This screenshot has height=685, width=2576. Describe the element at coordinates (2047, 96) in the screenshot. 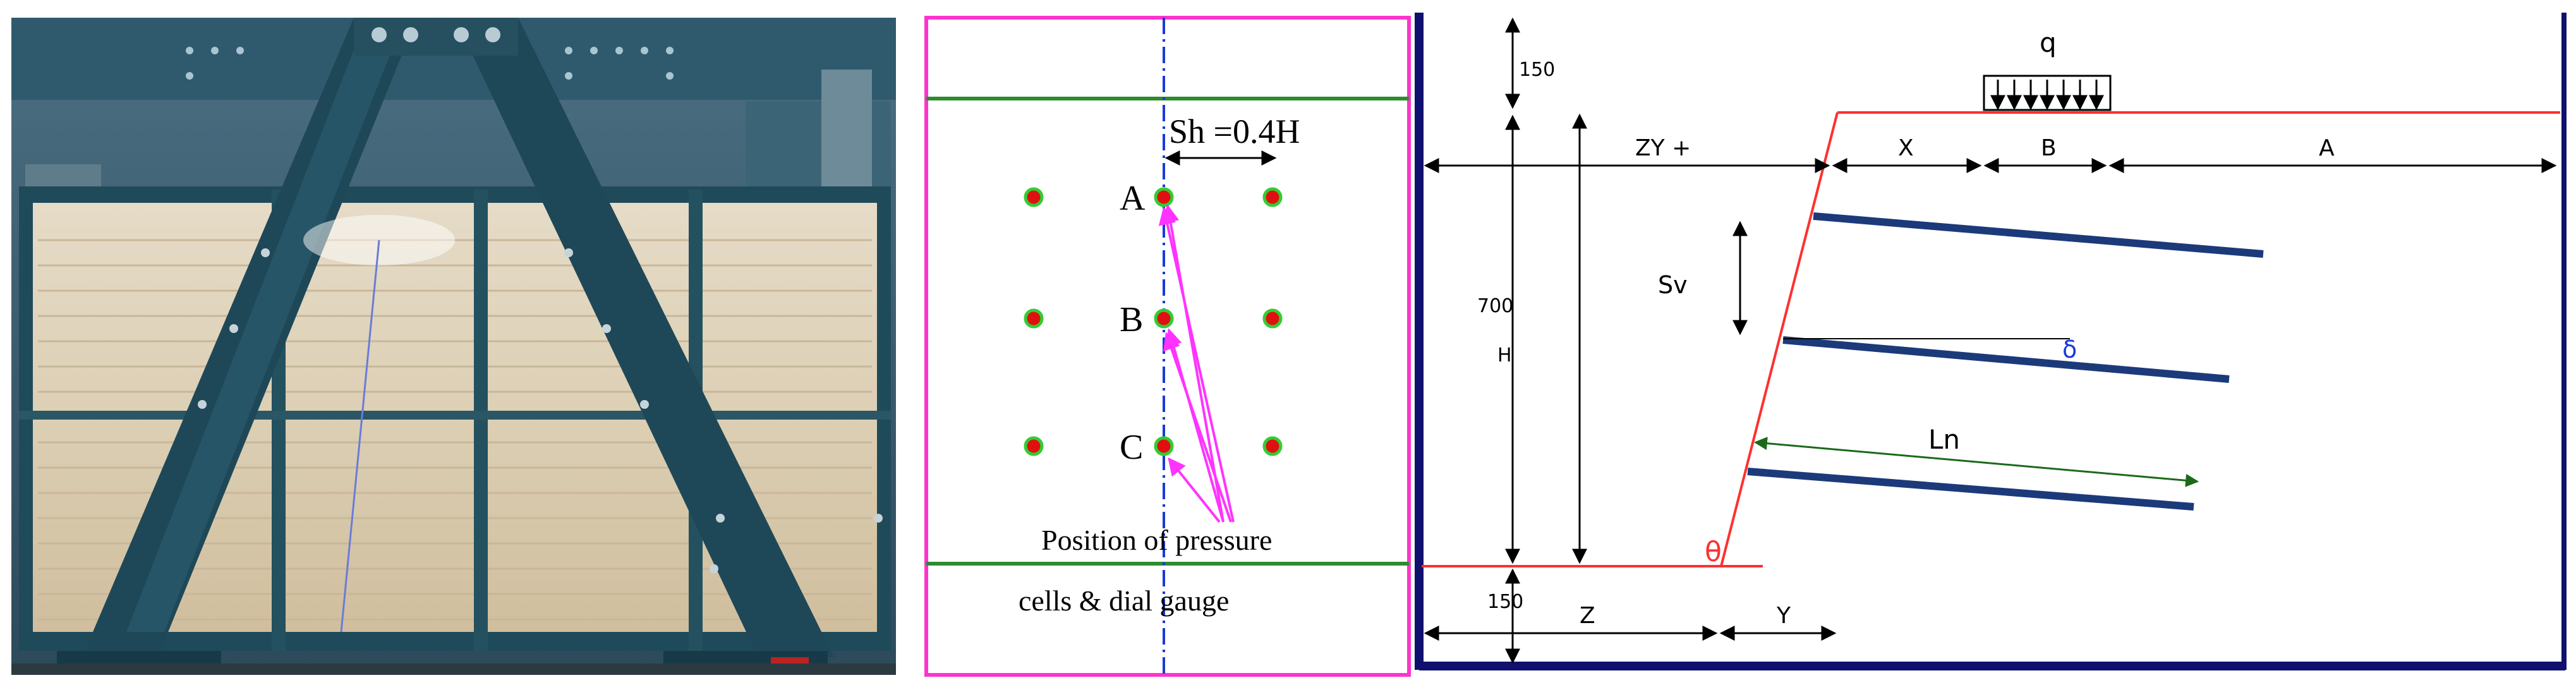

I see `load-arrows` at that location.